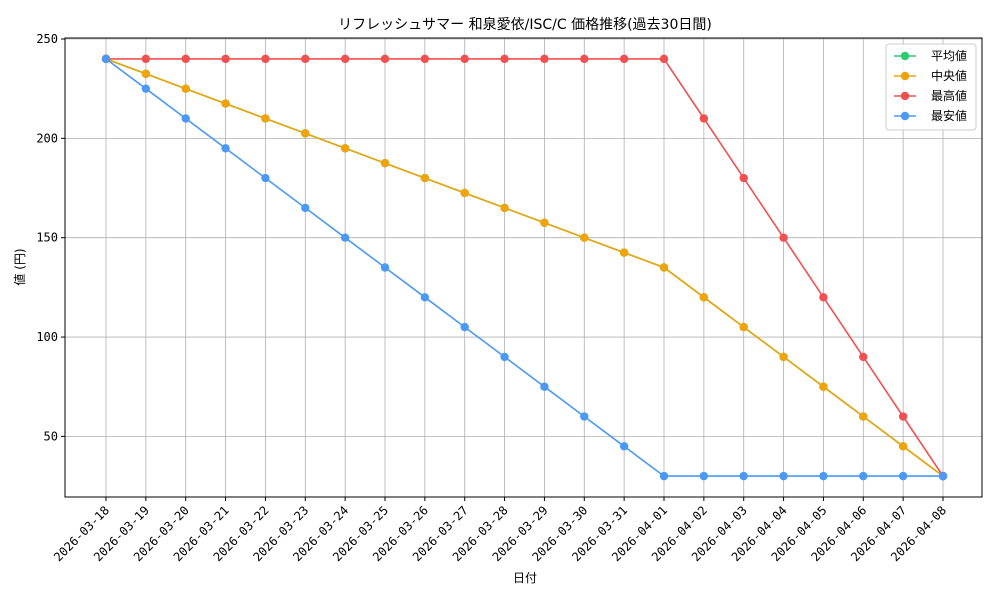  What do you see at coordinates (51, 436) in the screenshot?
I see `y-tick-label: 50` at bounding box center [51, 436].